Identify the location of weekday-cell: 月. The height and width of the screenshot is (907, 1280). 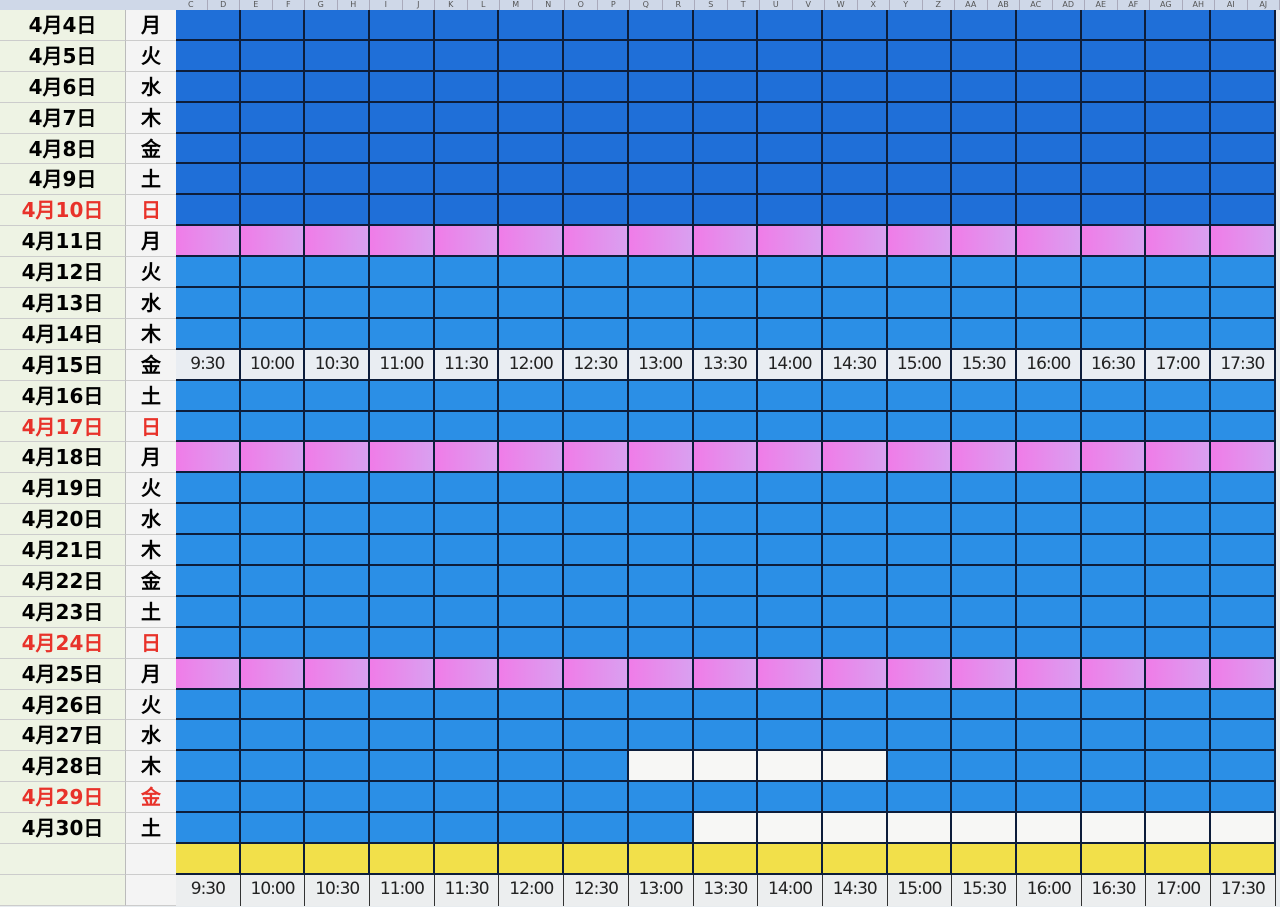
(151, 458).